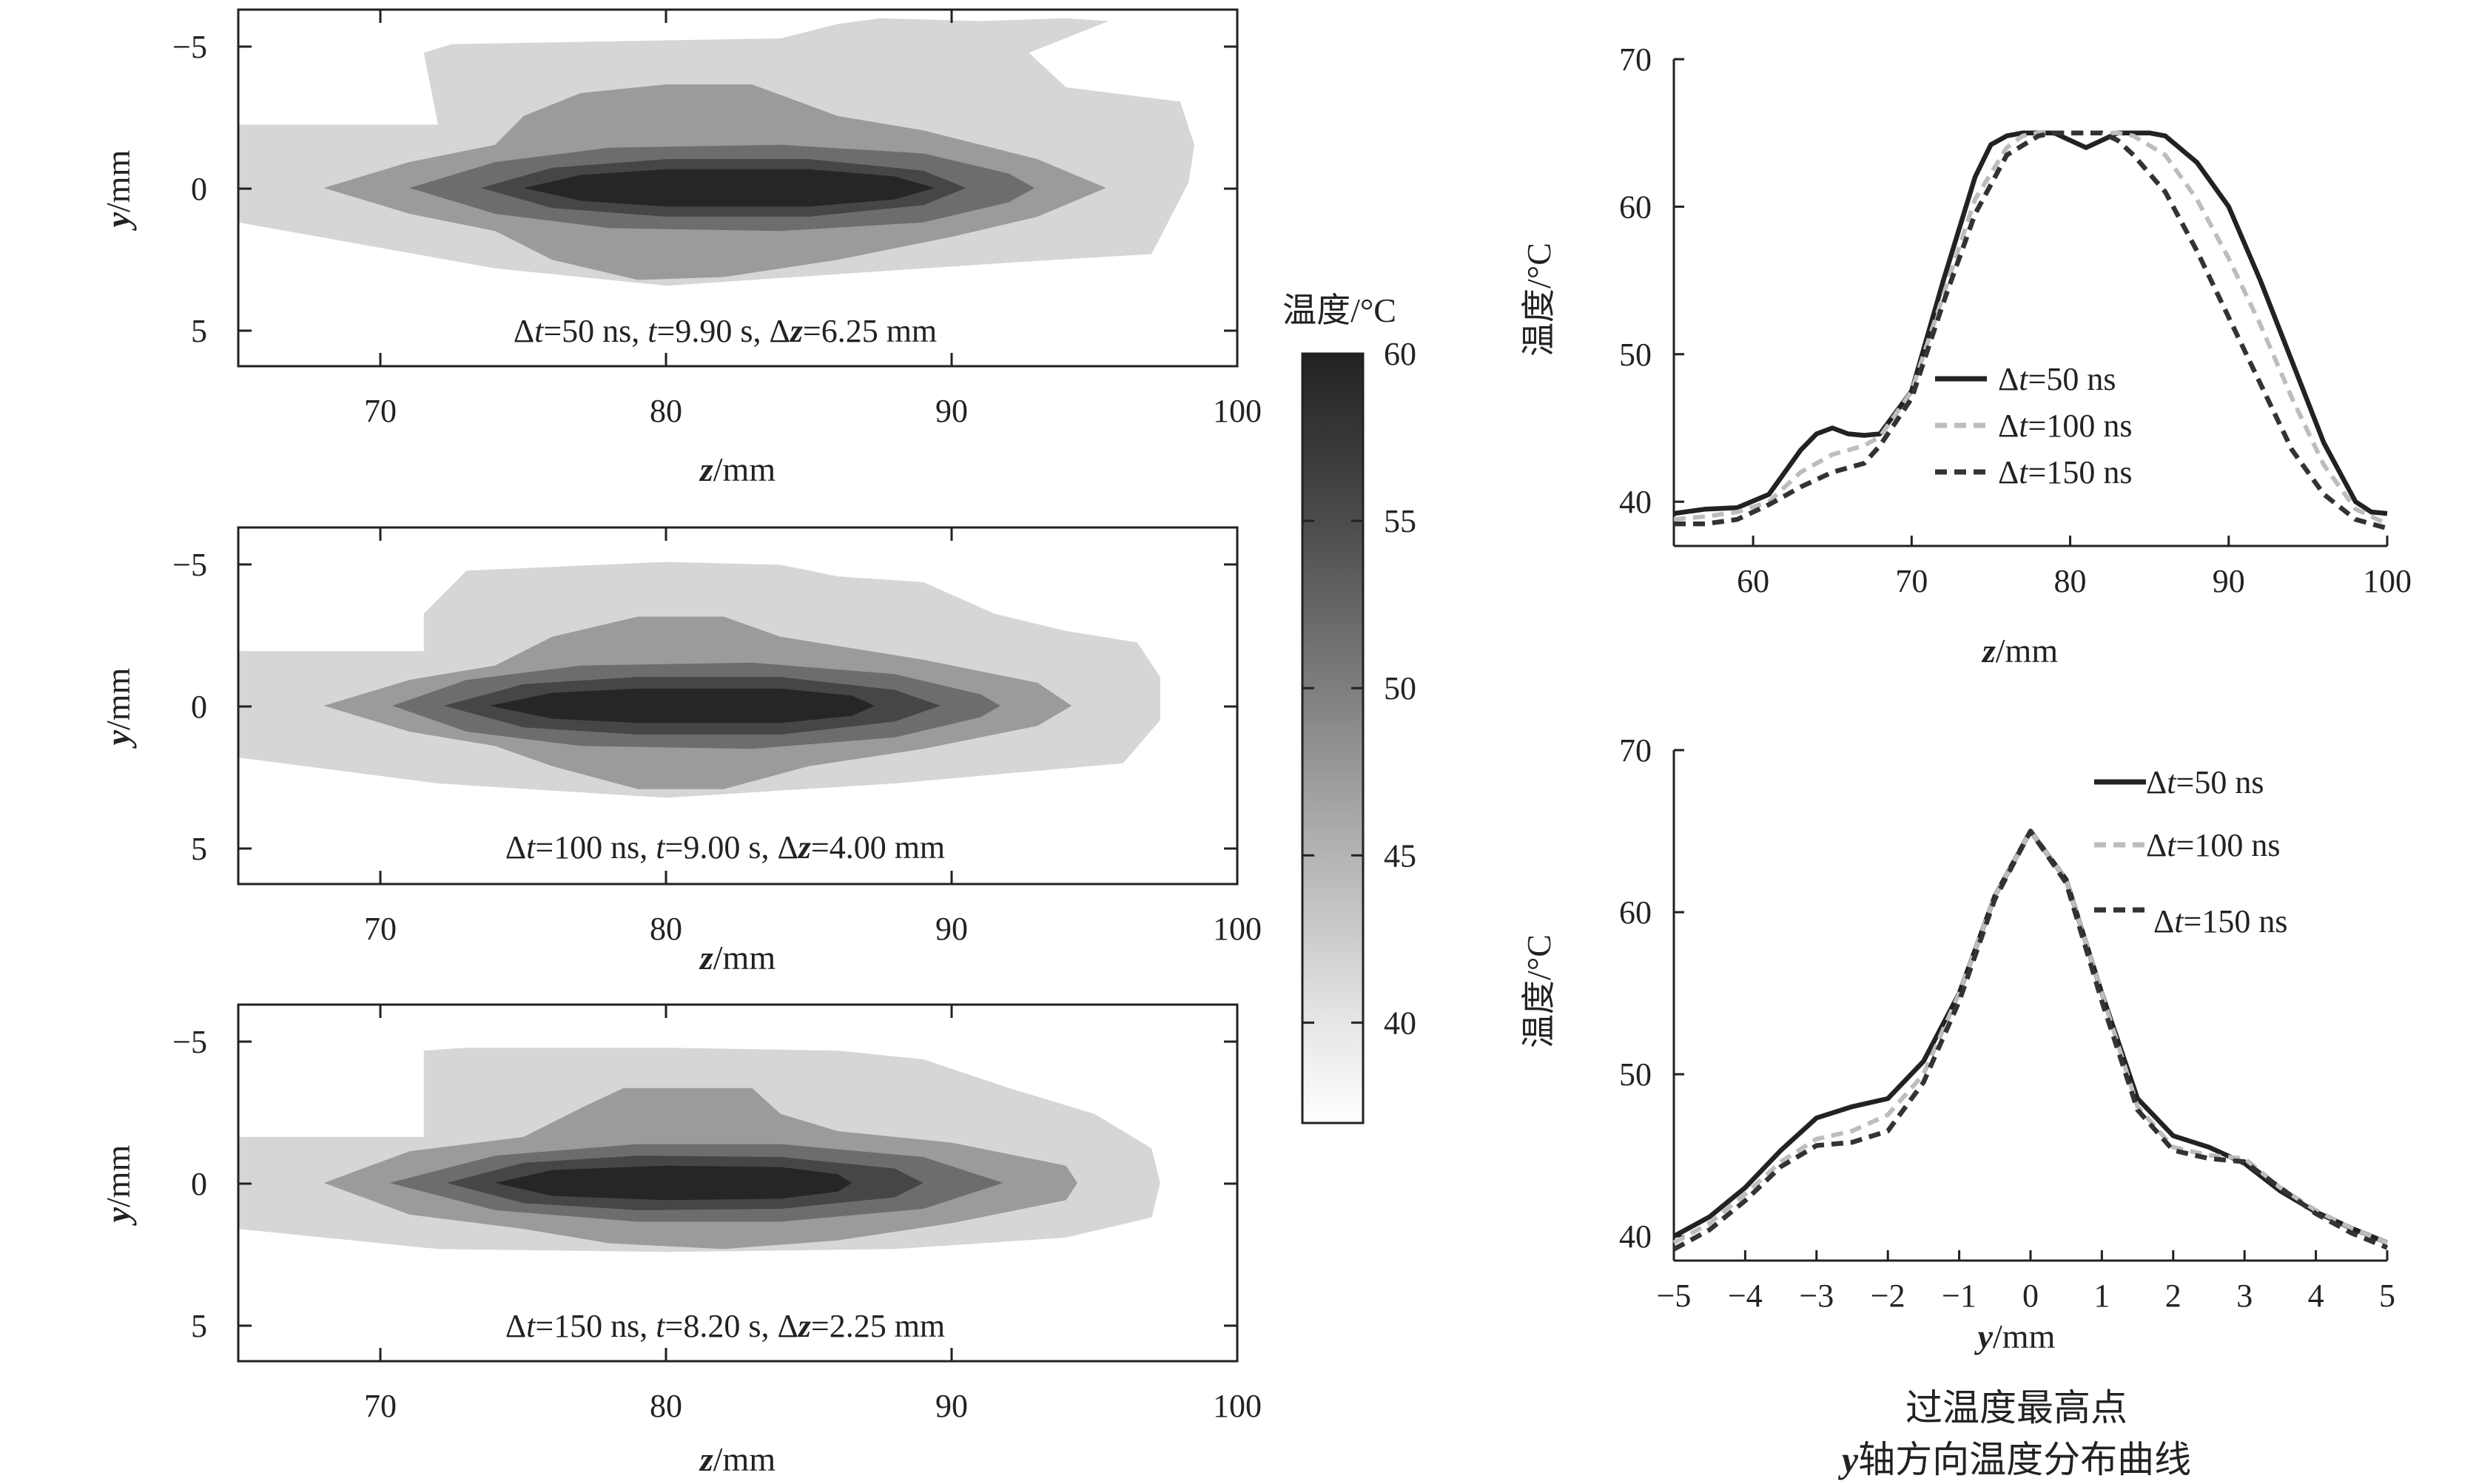 Image resolution: width=2476 pixels, height=1484 pixels. Describe the element at coordinates (1400, 1023) in the screenshot. I see `colorbar-tick-label: 40` at that location.